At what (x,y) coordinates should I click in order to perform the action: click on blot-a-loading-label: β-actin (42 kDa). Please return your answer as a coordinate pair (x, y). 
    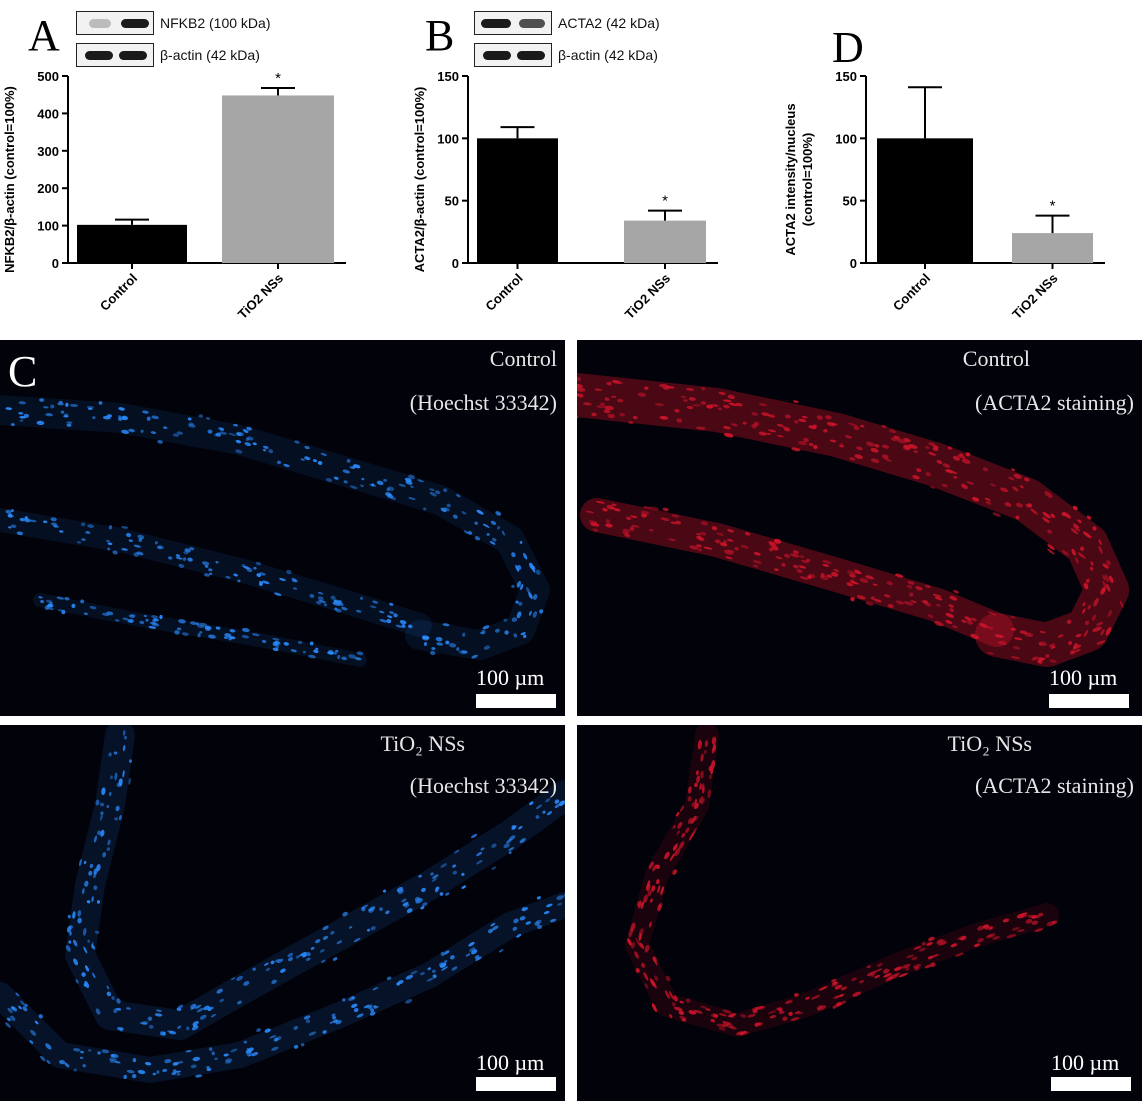
    Looking at the image, I should click on (210, 55).